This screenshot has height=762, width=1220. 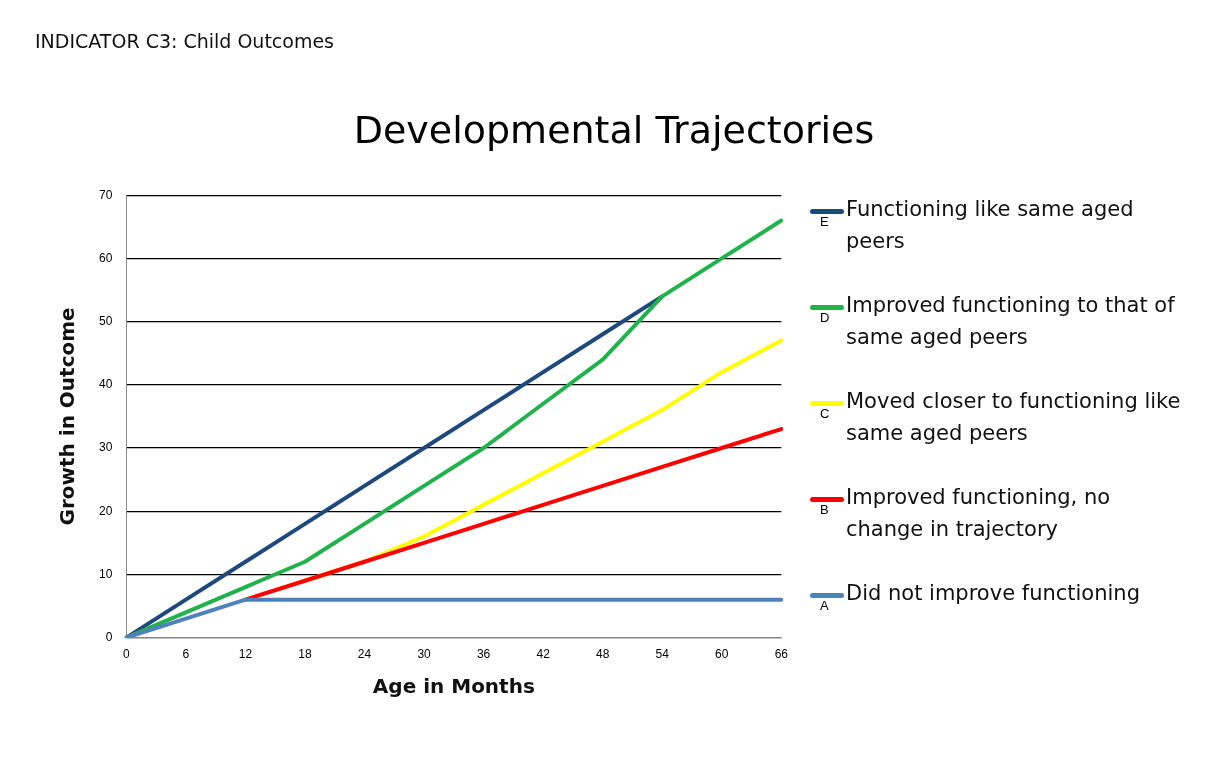 I want to click on legend-label: Did not improve functioning, so click(x=993, y=593).